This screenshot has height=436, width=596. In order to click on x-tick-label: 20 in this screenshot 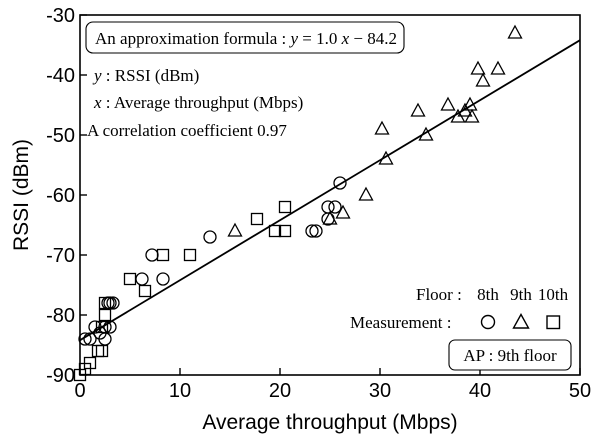, I will do `click(280, 391)`.